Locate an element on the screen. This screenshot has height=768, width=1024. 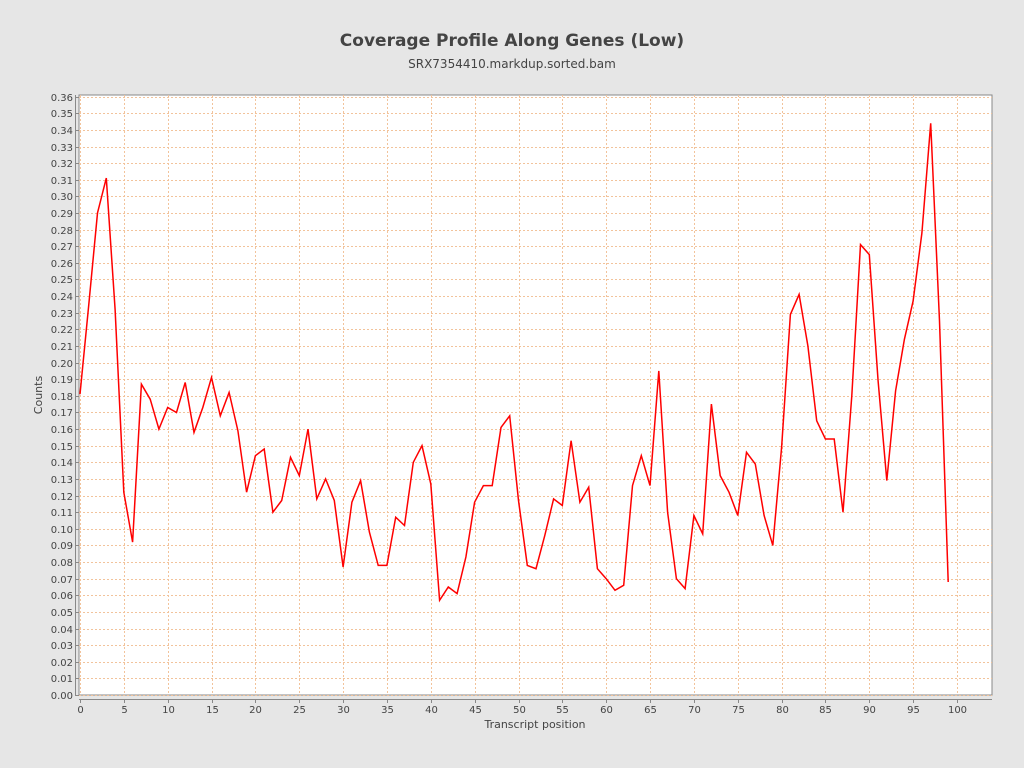
y-tick-label: 0.10 is located at coordinates (62, 530).